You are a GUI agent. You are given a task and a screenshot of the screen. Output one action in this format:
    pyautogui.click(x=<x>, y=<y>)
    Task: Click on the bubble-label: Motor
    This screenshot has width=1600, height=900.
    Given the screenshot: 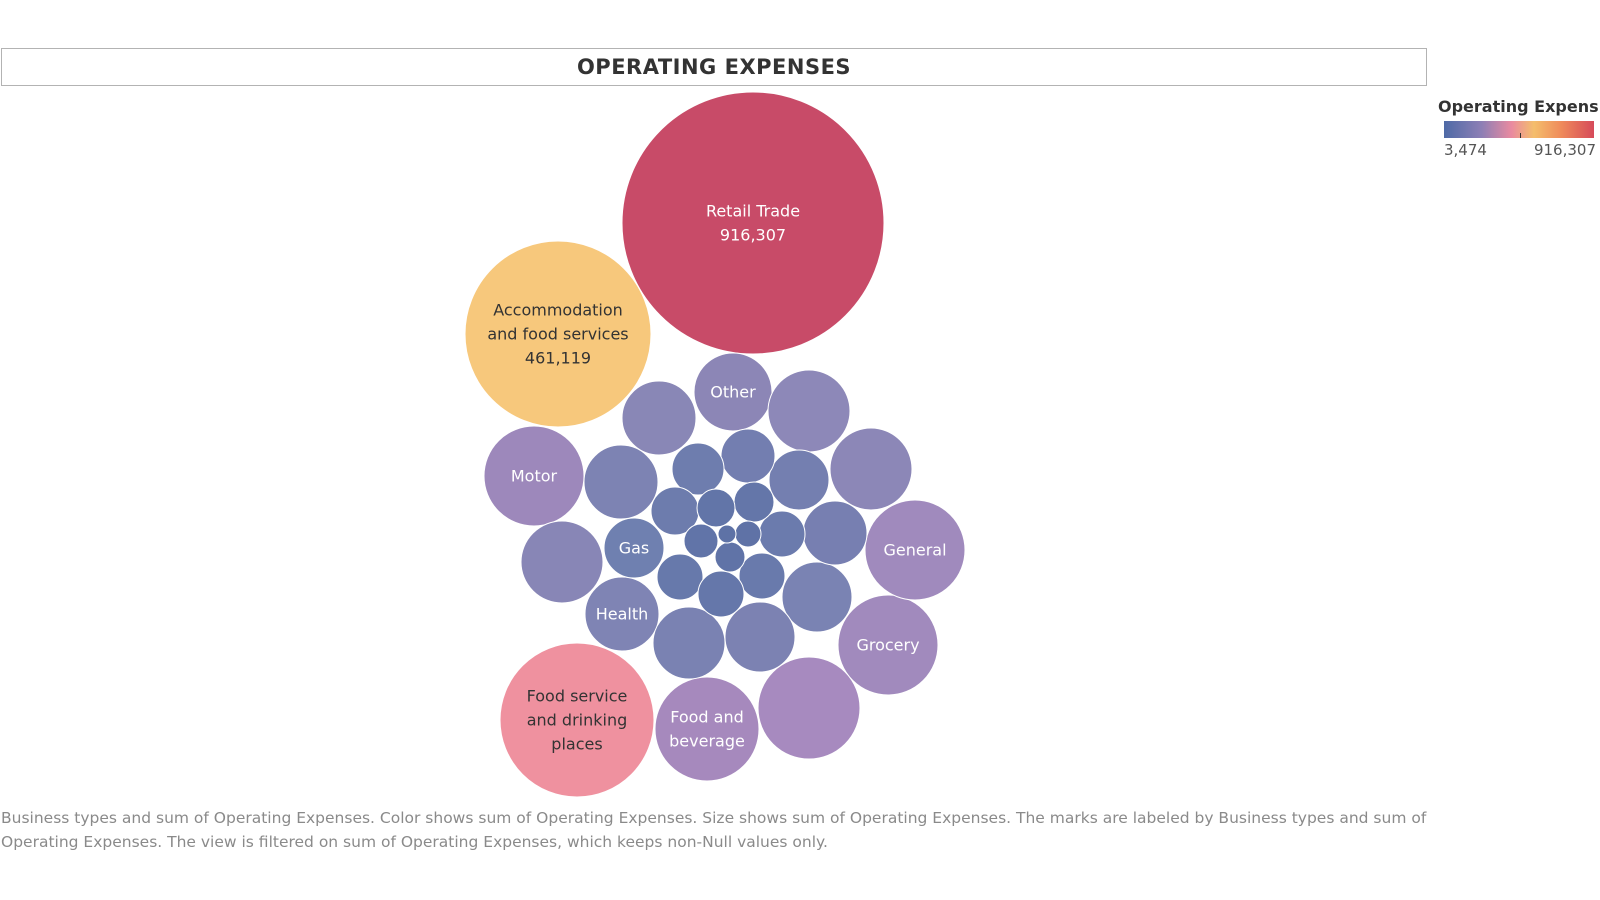 What is the action you would take?
    pyautogui.click(x=534, y=476)
    